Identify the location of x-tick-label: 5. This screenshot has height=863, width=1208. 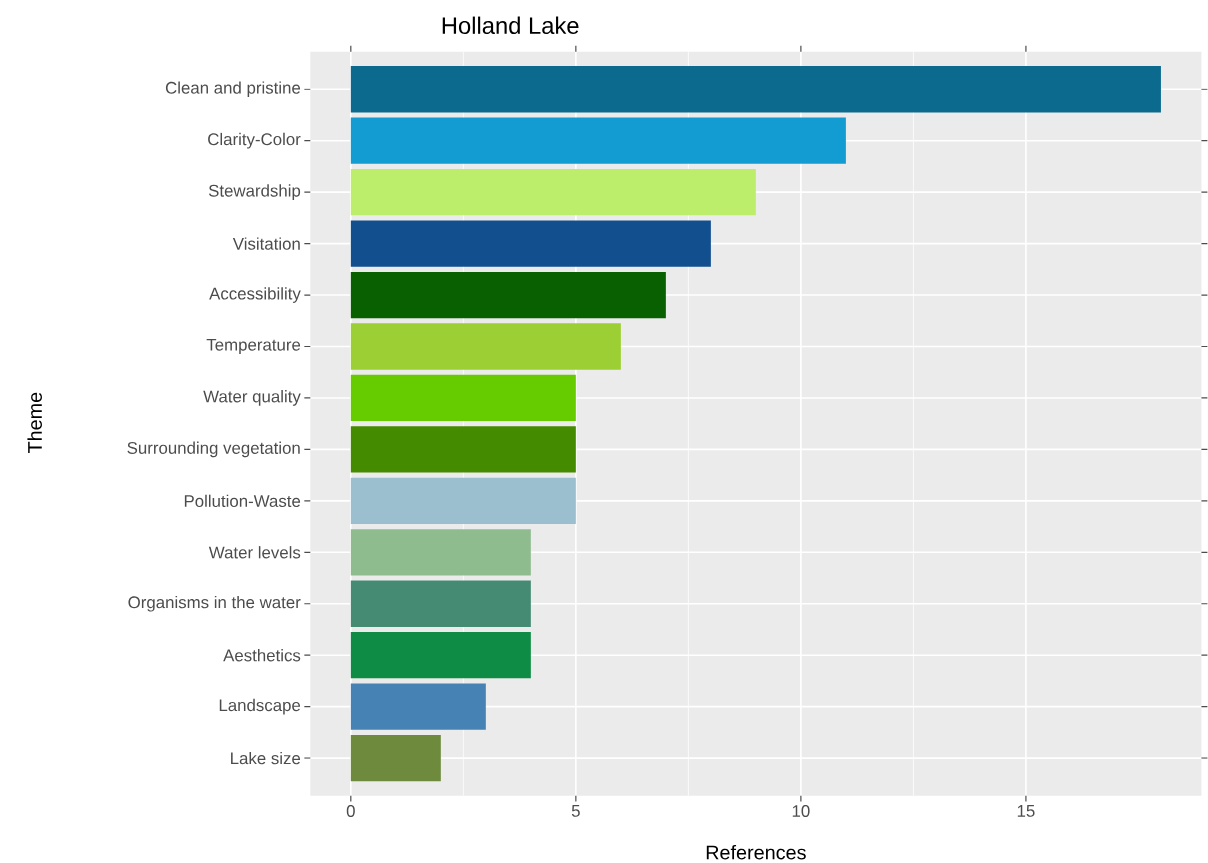
(575, 810).